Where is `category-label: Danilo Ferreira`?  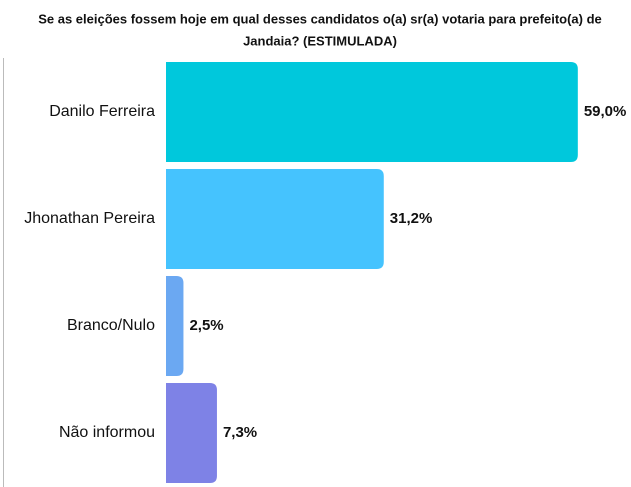
category-label: Danilo Ferreira is located at coordinates (102, 111).